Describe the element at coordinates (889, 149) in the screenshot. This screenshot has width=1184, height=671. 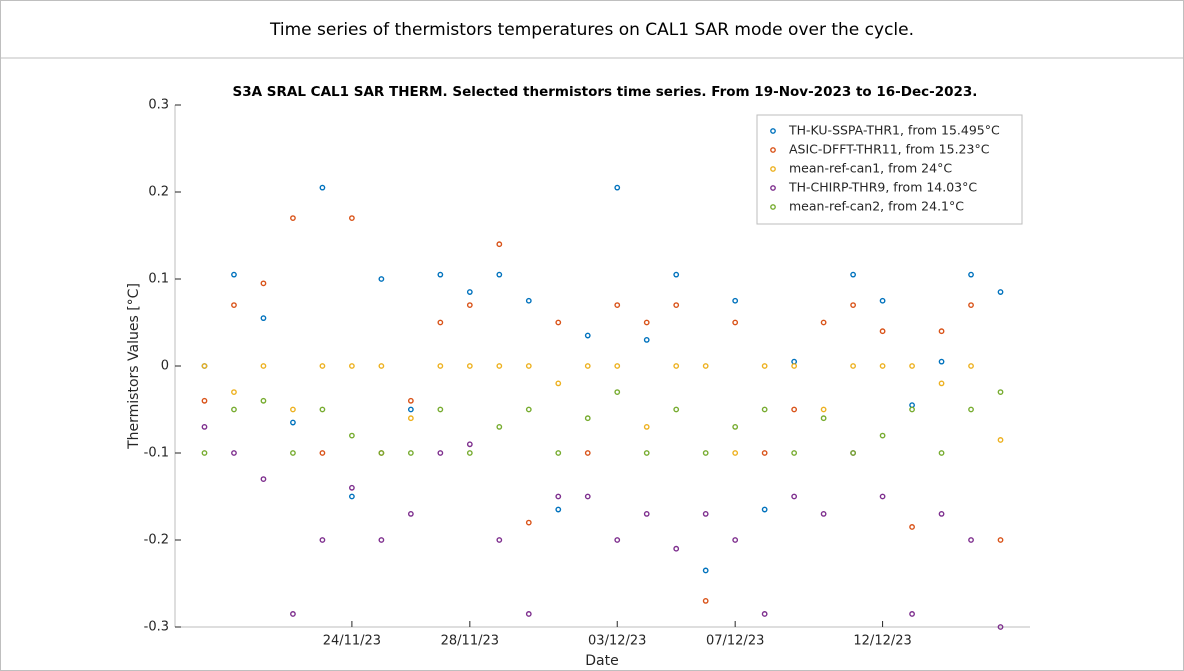
I see `legend-label: ASIC-DFFT-THR11, from 15.23°C` at that location.